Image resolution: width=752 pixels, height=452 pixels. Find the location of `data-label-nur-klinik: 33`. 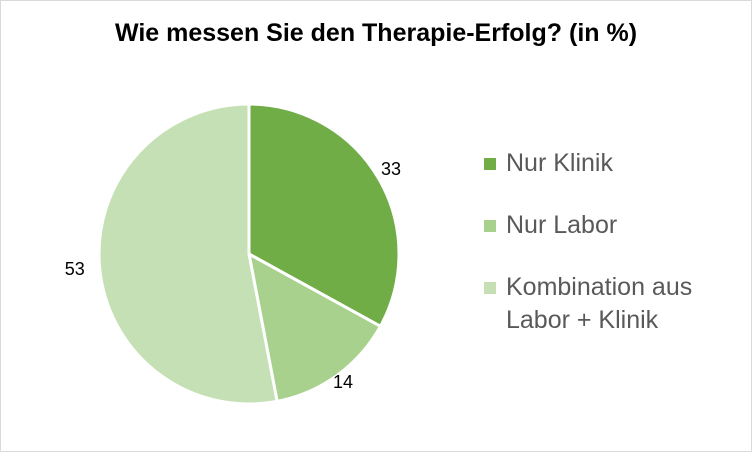

data-label-nur-klinik: 33 is located at coordinates (391, 169).